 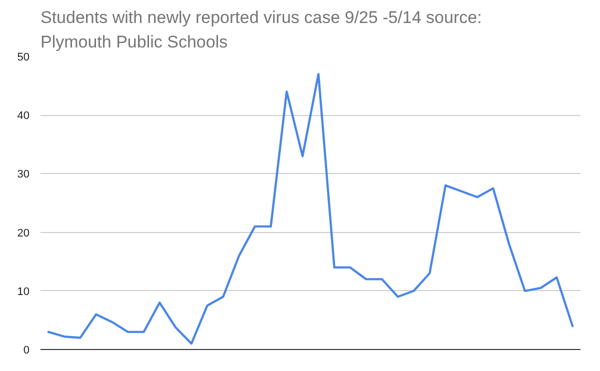 What do you see at coordinates (261, 30) in the screenshot?
I see `chart-title: Students with newly reported virus case 9/25 -5/14 source: Plymouth Public Schools` at bounding box center [261, 30].